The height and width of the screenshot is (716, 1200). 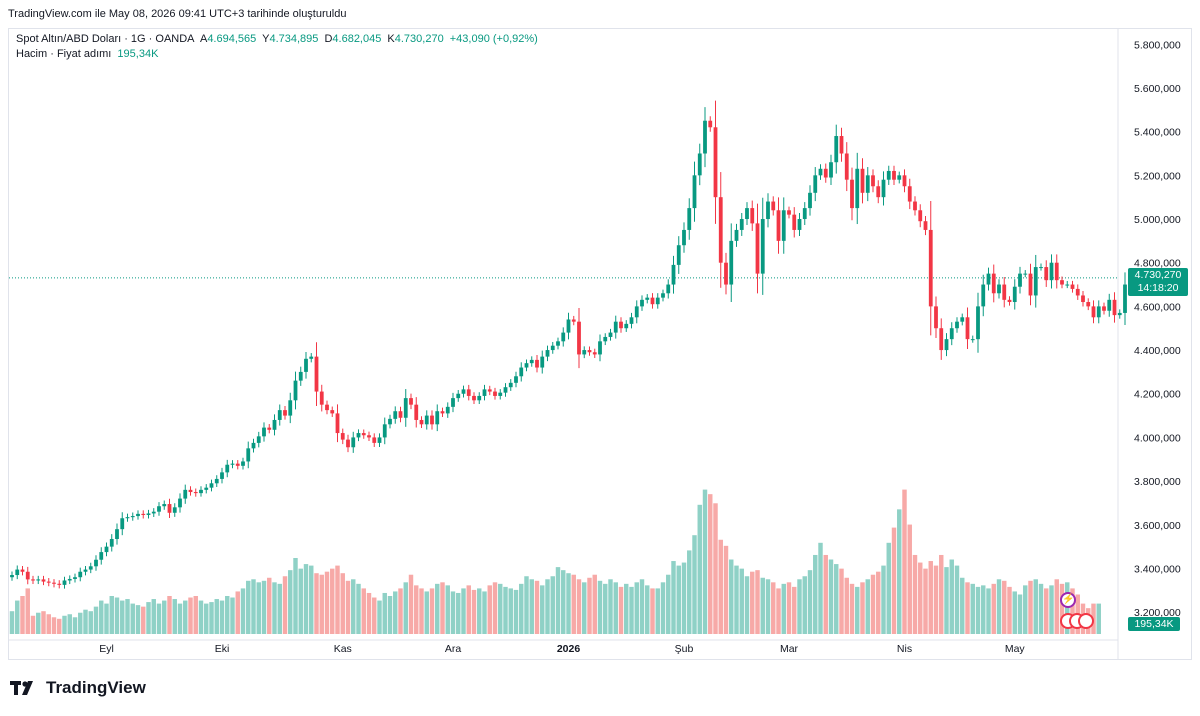 What do you see at coordinates (419, 39) in the screenshot?
I see `legend-close-value: 4.730,270` at bounding box center [419, 39].